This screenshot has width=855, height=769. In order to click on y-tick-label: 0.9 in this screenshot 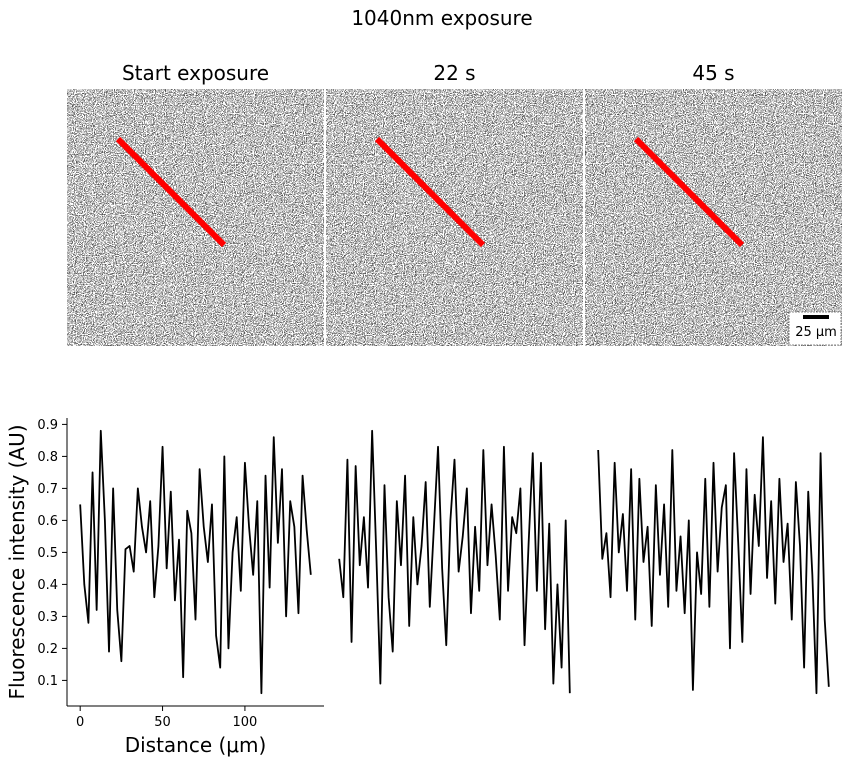, I will do `click(47, 425)`.